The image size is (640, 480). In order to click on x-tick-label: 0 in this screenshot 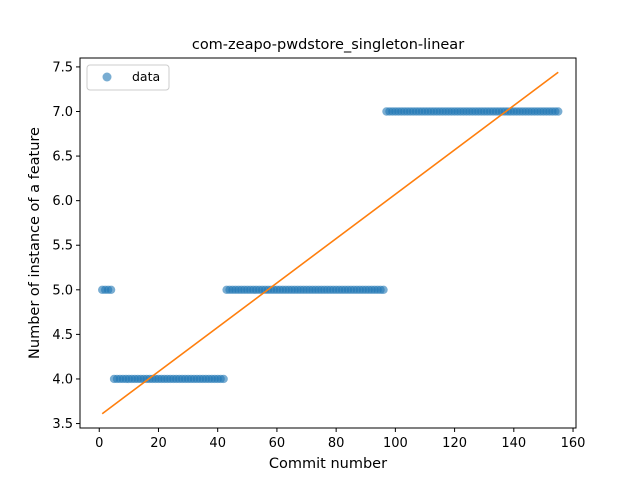, I will do `click(99, 443)`.